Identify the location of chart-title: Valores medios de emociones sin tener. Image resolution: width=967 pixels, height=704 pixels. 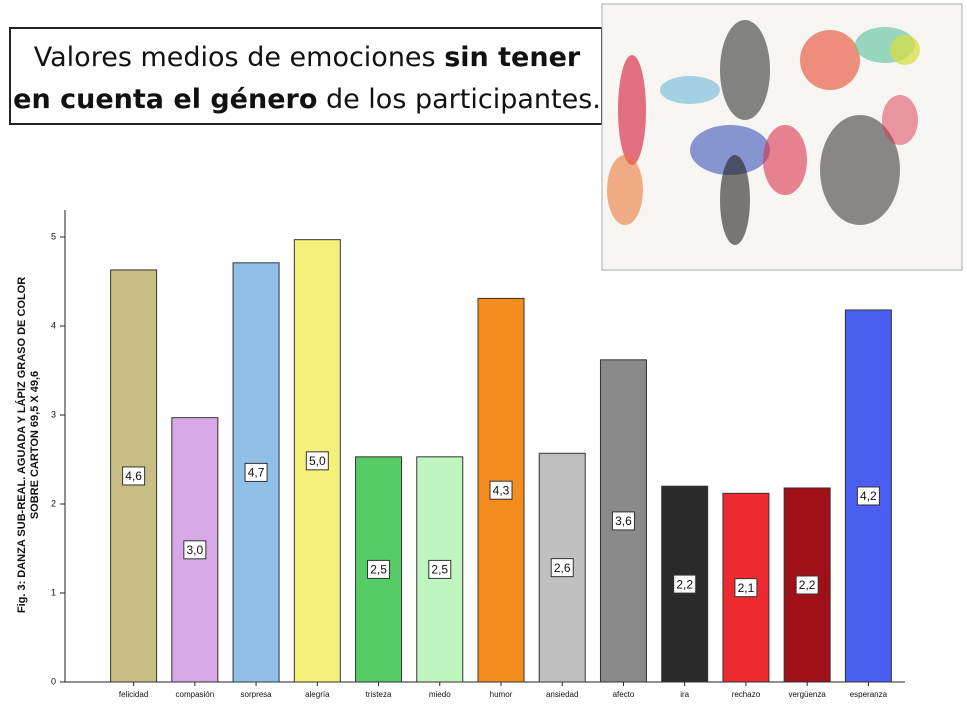
(307, 57).